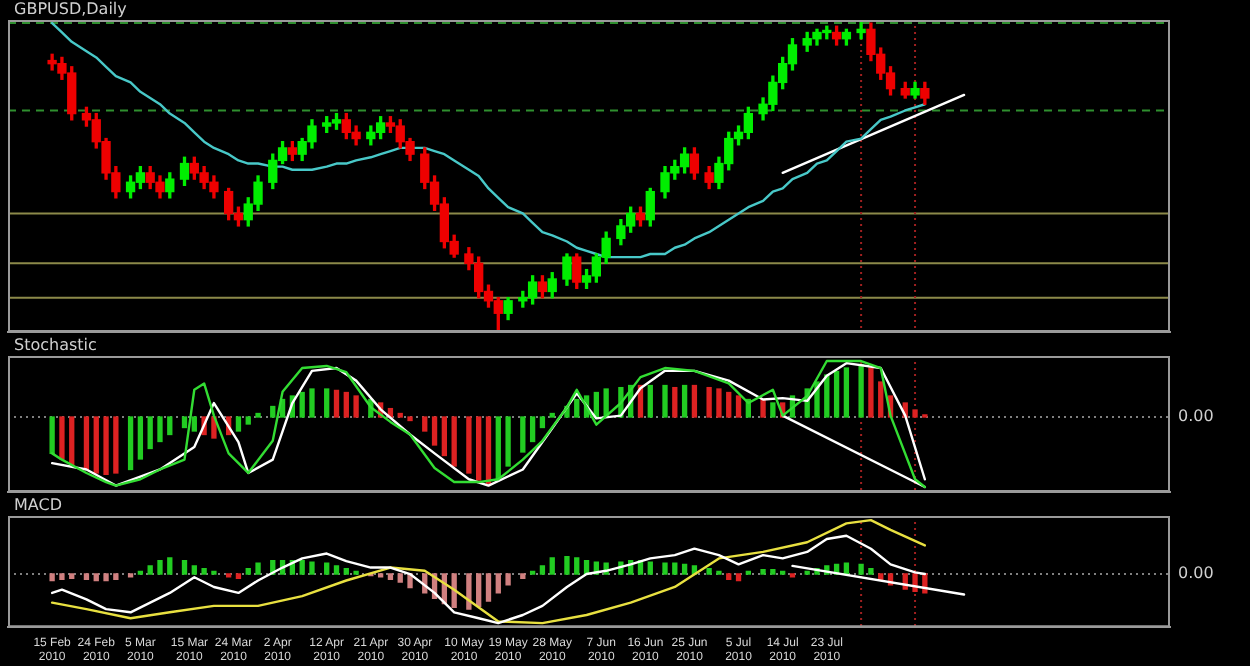 Image resolution: width=1250 pixels, height=666 pixels. I want to click on chart-title: Stochastic, so click(55, 345).